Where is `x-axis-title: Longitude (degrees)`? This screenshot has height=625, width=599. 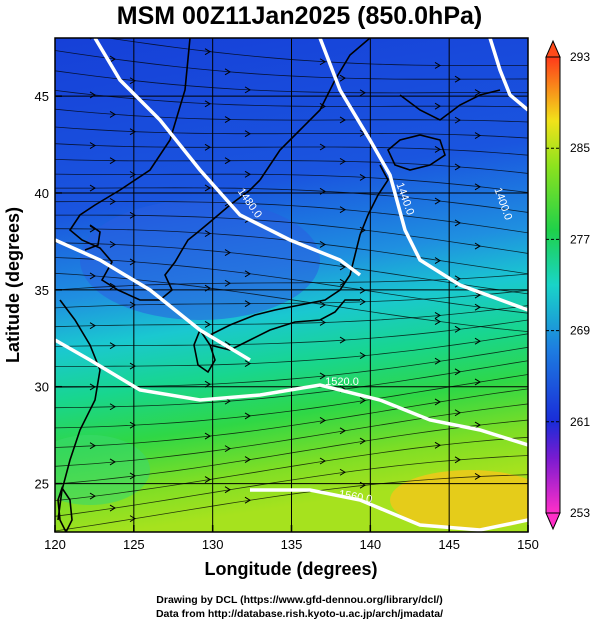
x-axis-title: Longitude (degrees) is located at coordinates (290, 569).